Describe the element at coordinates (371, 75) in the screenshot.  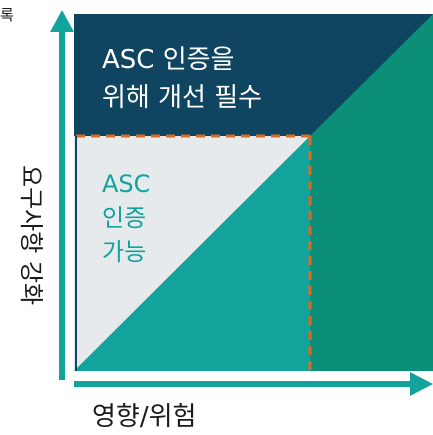
I see `top-green-diagonal` at that location.